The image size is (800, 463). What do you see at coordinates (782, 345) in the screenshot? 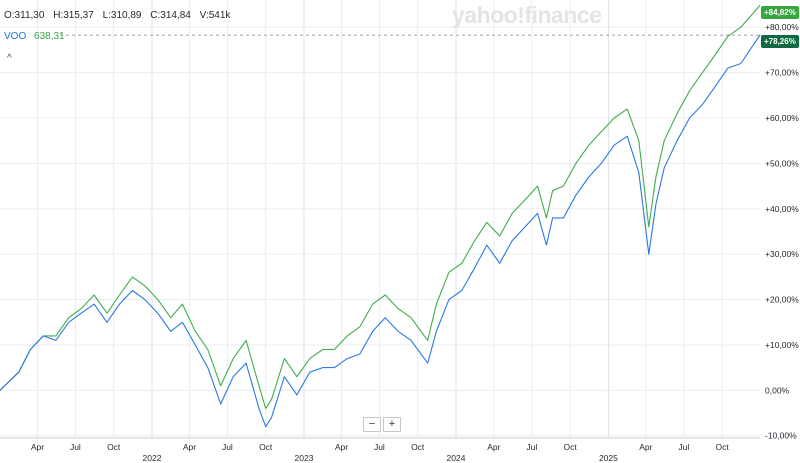
I see `y-tick-label: +10,00%` at bounding box center [782, 345].